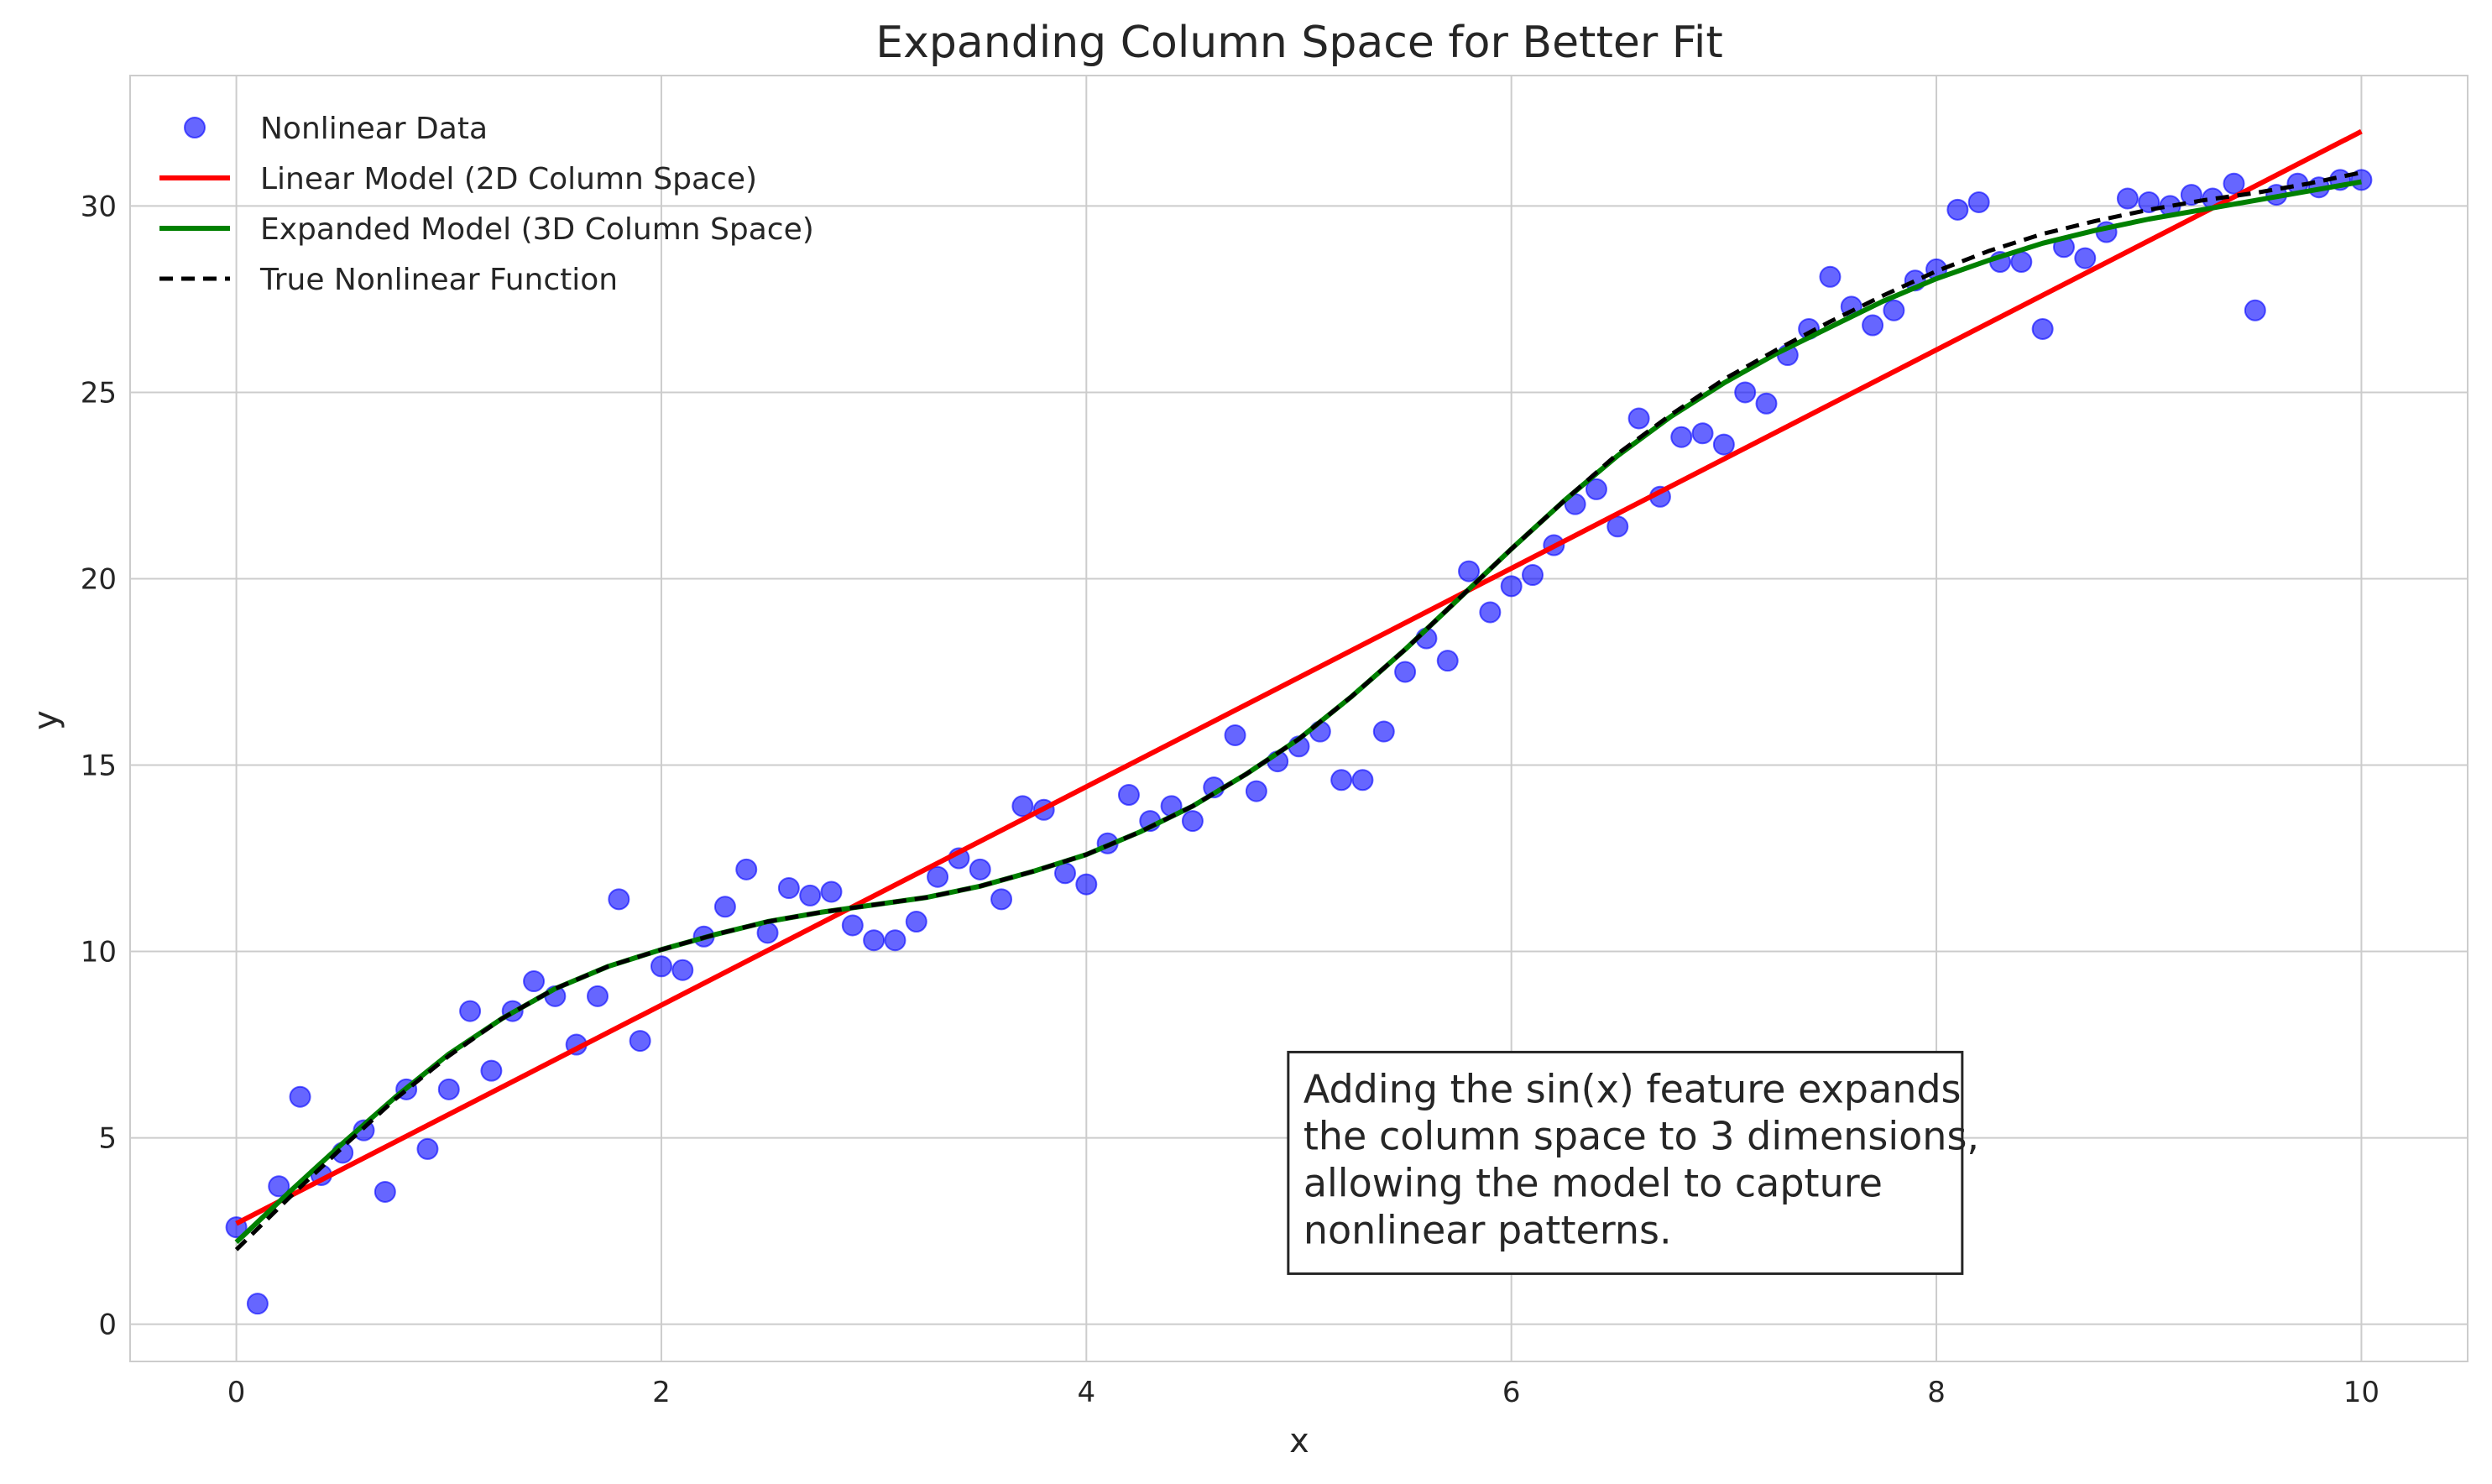 This screenshot has height=1484, width=2492. Describe the element at coordinates (439, 280) in the screenshot. I see `legend-label: True Nonlinear Function` at that location.